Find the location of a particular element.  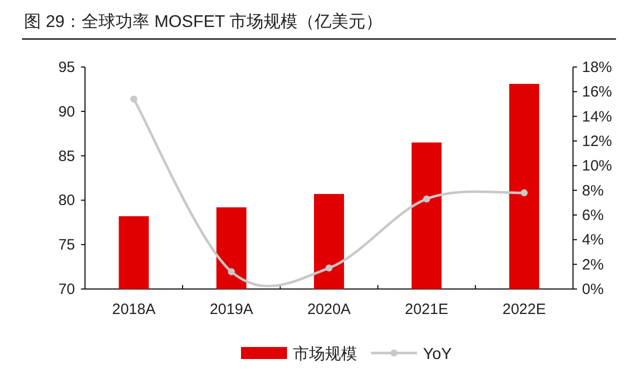

y2-tick-label: 16% is located at coordinates (597, 92).